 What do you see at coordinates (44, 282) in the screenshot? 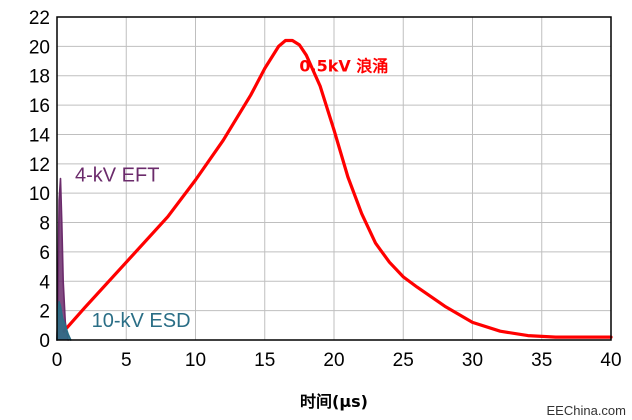
I see `y-tick-label-2: 4` at bounding box center [44, 282].